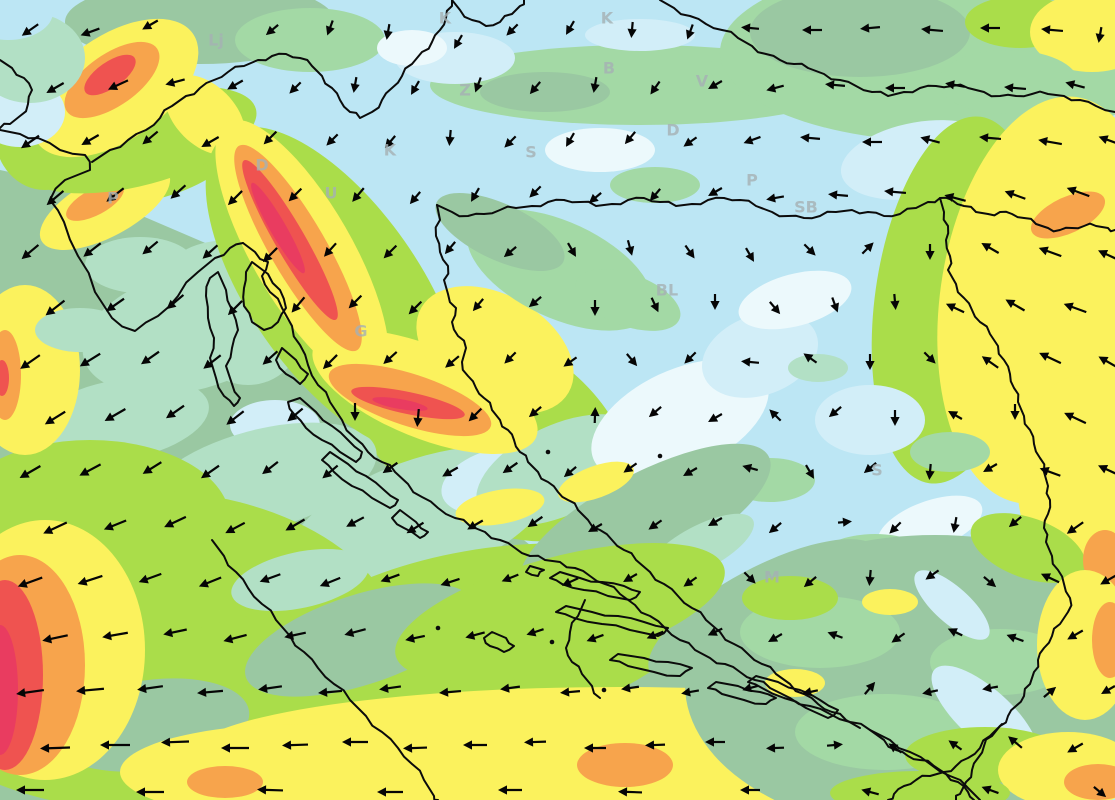  Describe the element at coordinates (806, 207) in the screenshot. I see `city-label: SB` at that location.